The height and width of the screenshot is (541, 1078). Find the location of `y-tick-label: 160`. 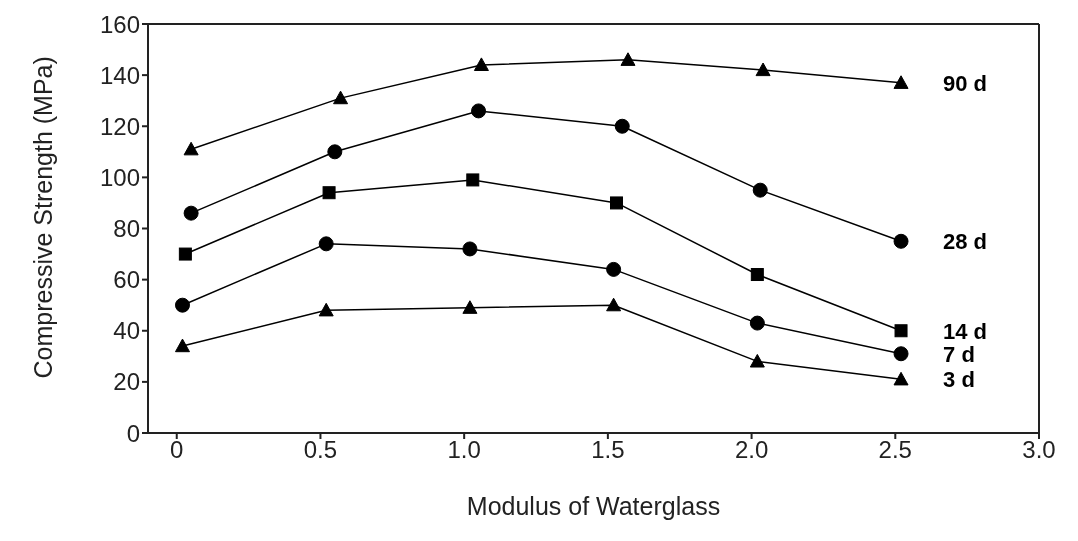

y-tick-label: 160 is located at coordinates (119, 24).